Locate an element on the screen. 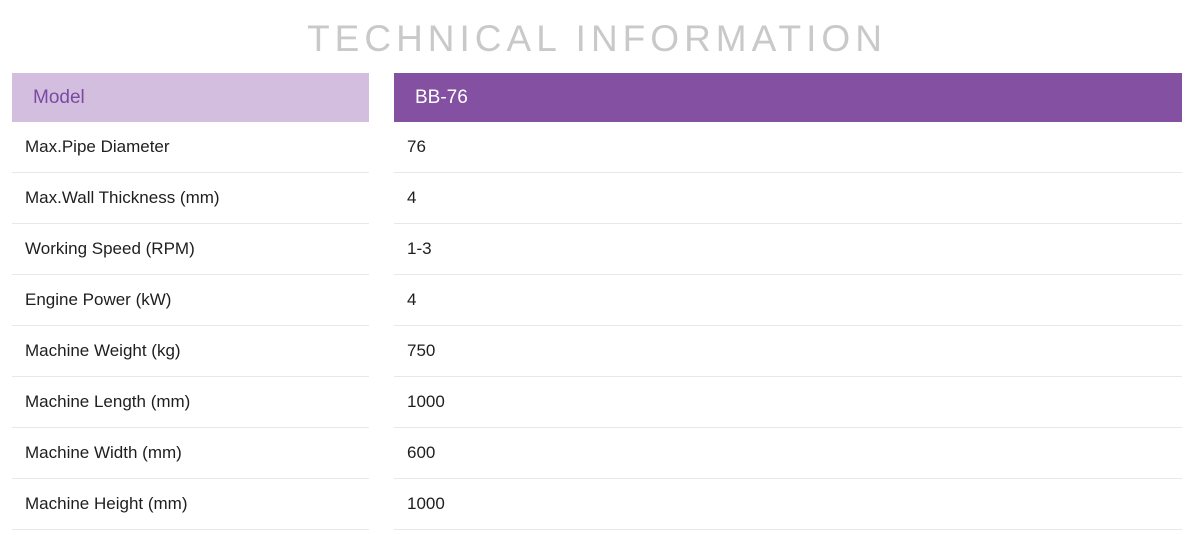 This screenshot has height=535, width=1200. spec-label: Max.Pipe Diameter is located at coordinates (190, 147).